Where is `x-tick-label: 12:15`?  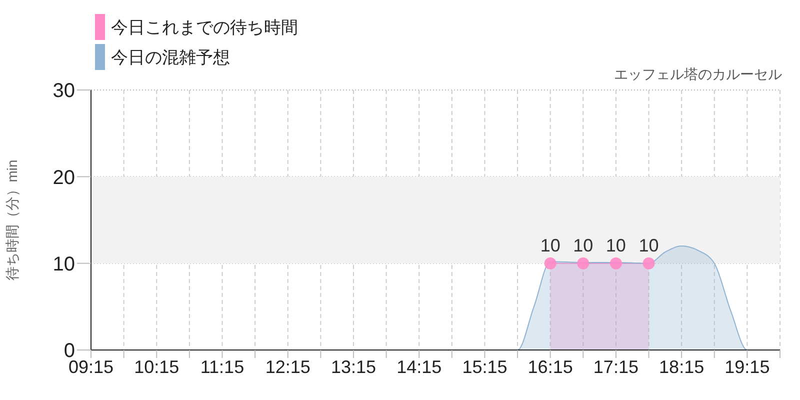 x-tick-label: 12:15 is located at coordinates (287, 366).